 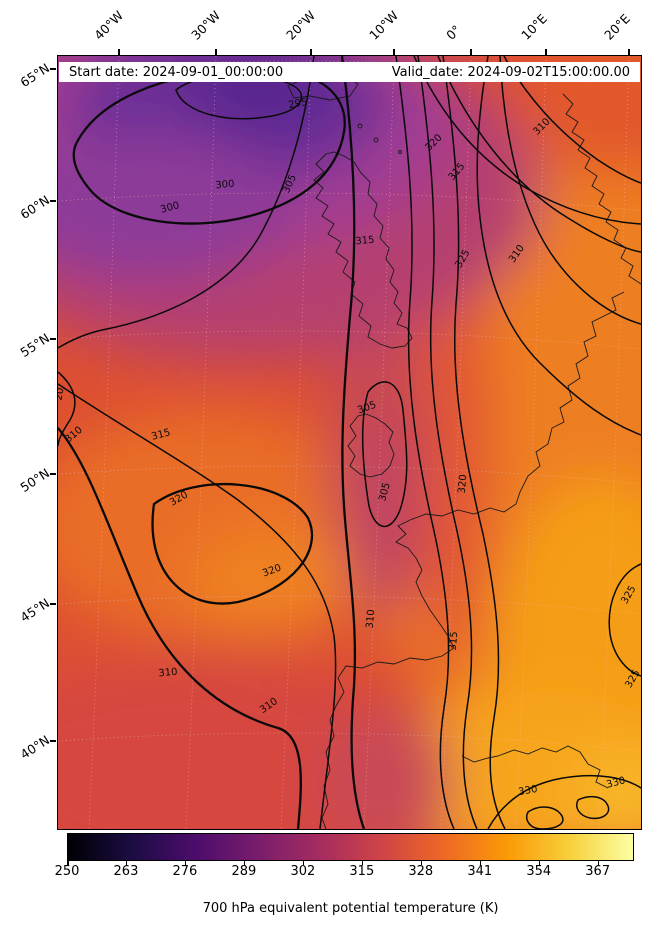 What do you see at coordinates (388, 674) in the screenshot?
I see `coastline-biscay-iberia` at bounding box center [388, 674].